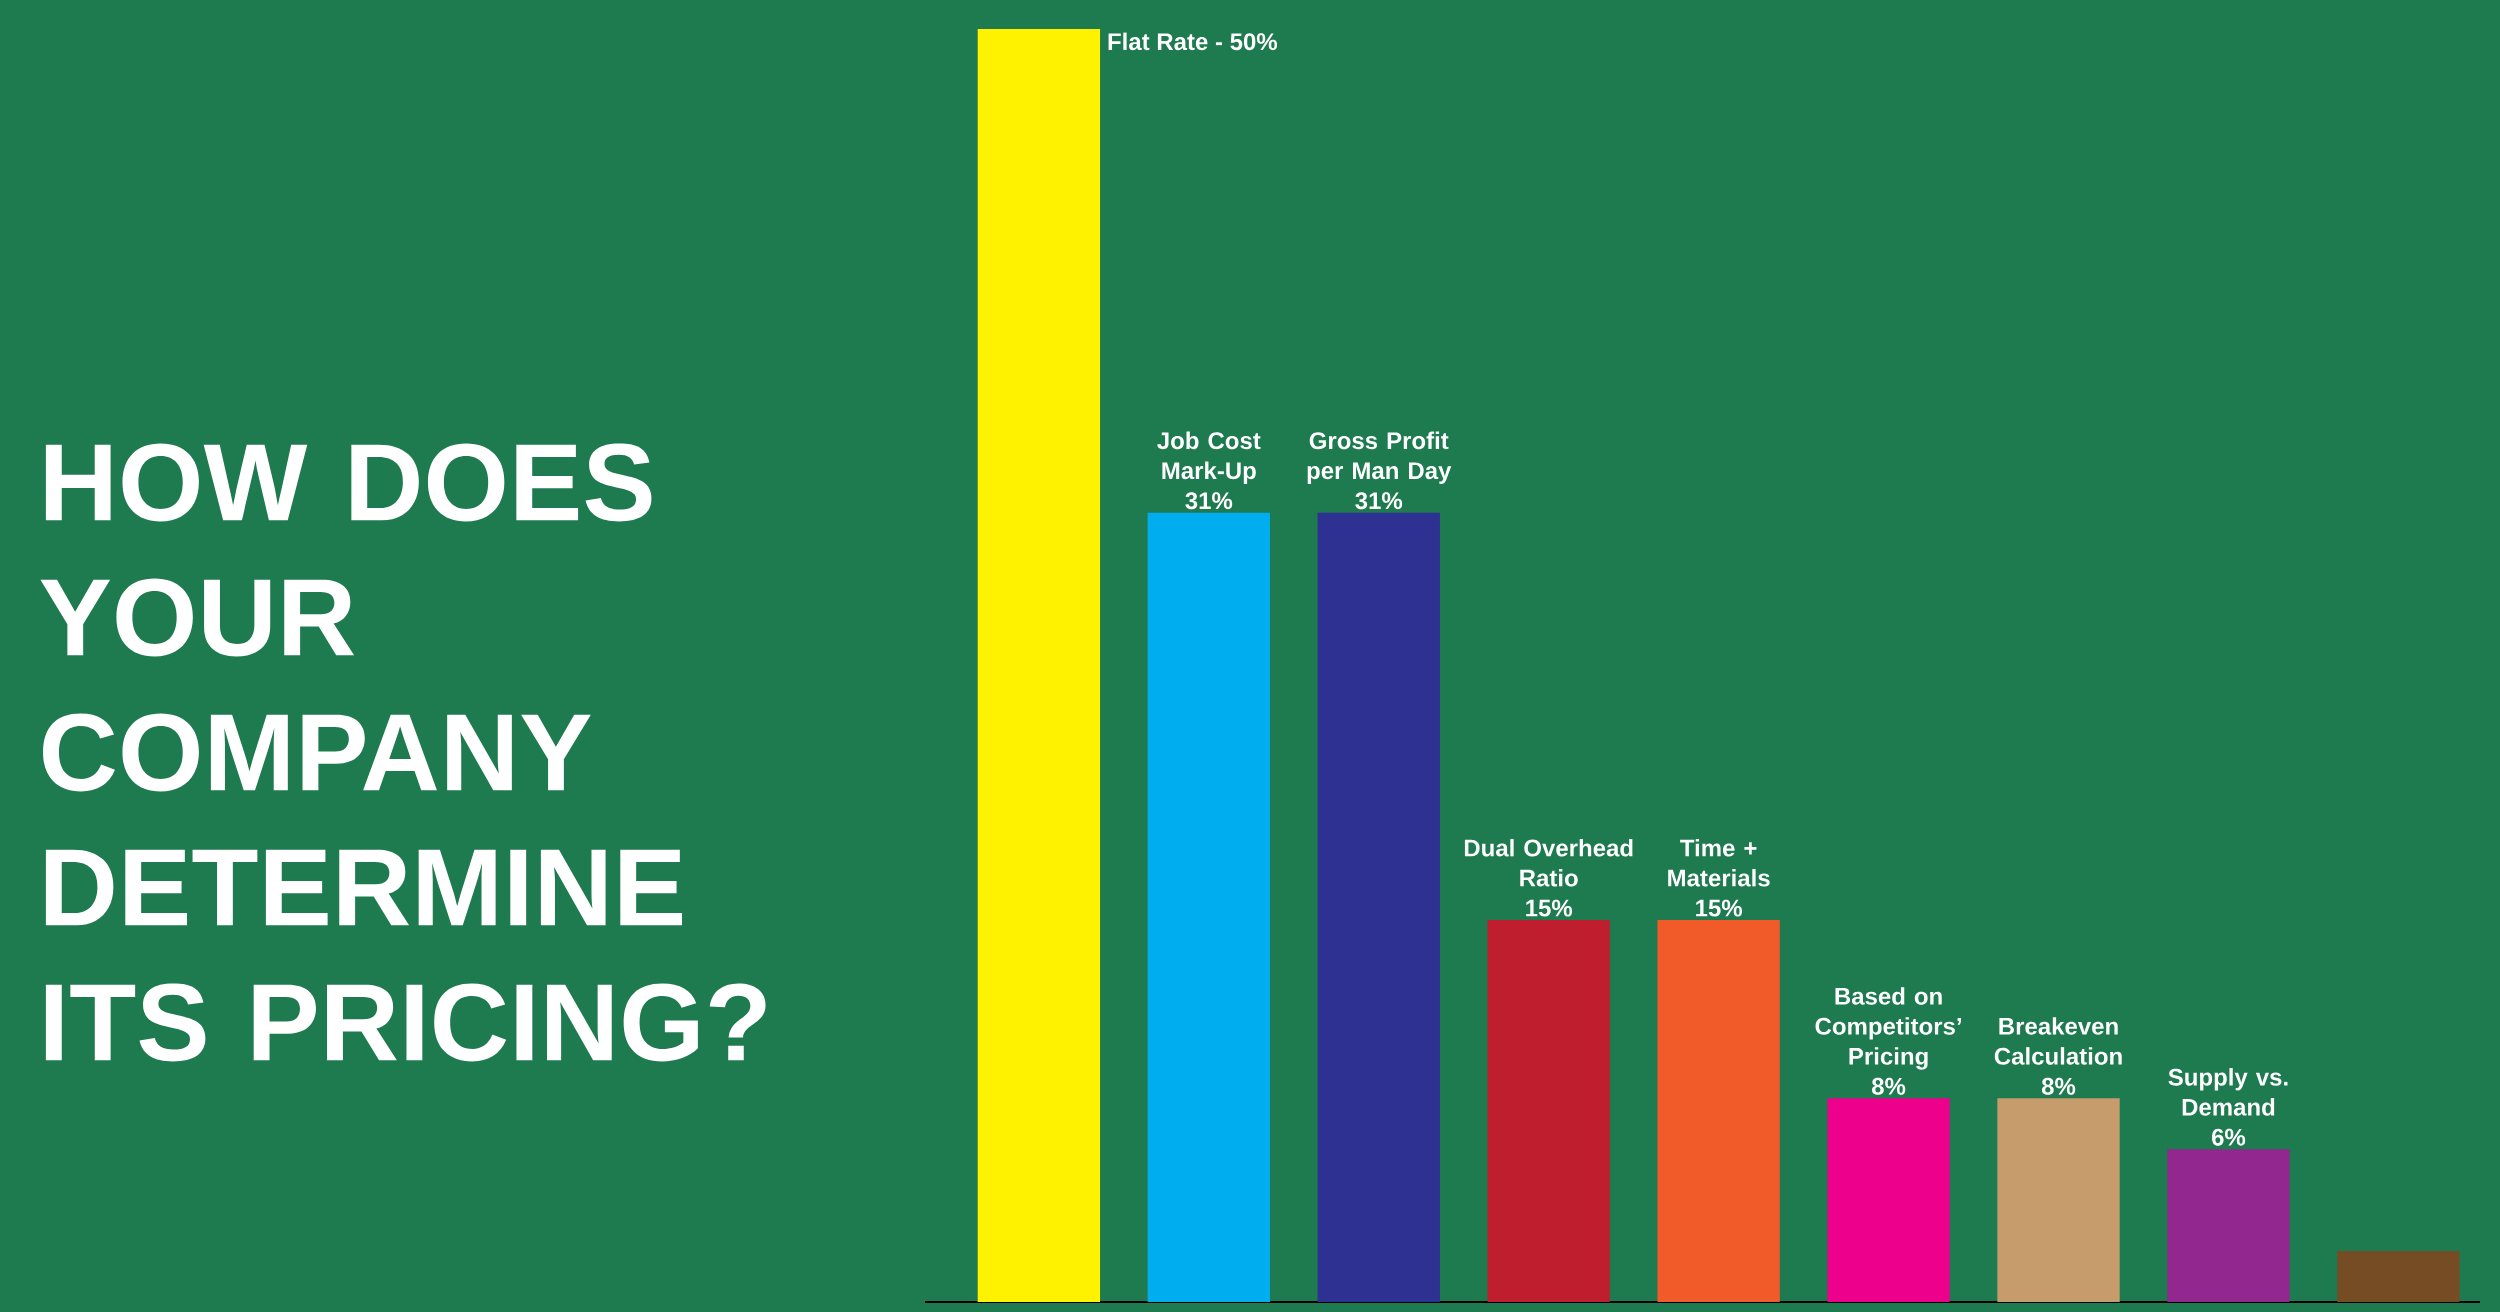  What do you see at coordinates (403, 752) in the screenshot?
I see `text: HOW DOES YOUR COMPANY DETERMINE ITS PRICING?` at bounding box center [403, 752].